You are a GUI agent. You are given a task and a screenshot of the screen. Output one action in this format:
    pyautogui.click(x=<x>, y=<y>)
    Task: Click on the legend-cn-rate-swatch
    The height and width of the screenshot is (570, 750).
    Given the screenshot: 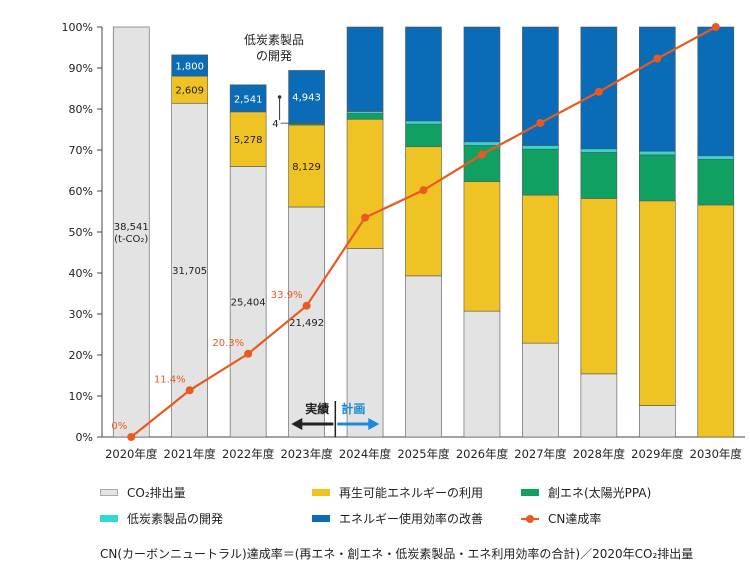 What is the action you would take?
    pyautogui.click(x=530, y=518)
    